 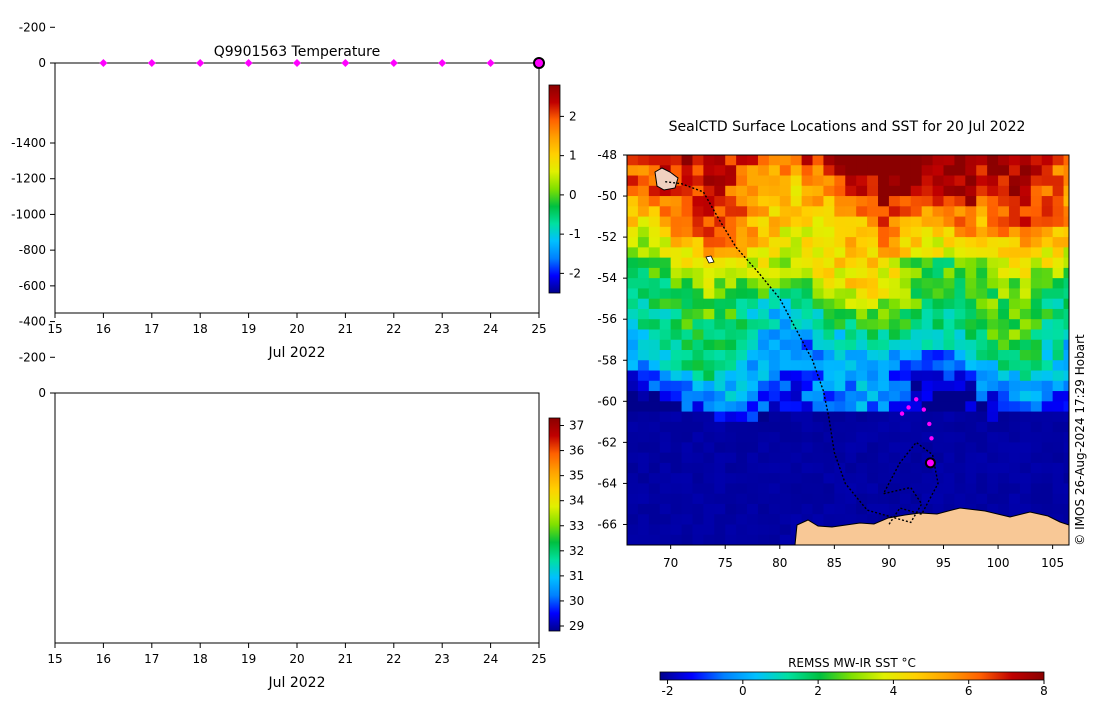 What do you see at coordinates (607, 196) in the screenshot?
I see `latitude-tick-label: -50` at bounding box center [607, 196].